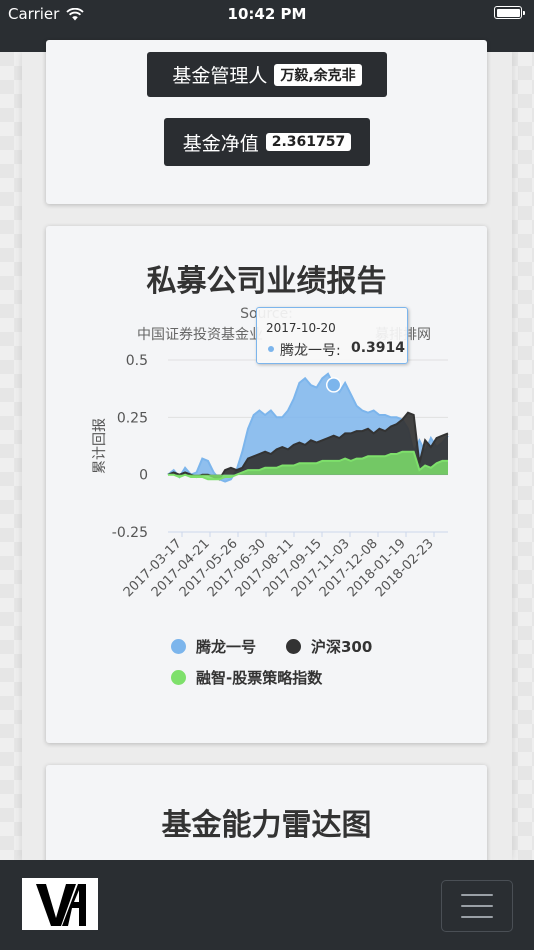 This screenshot has width=534, height=950. I want to click on fund-nav-value: 2.361757, so click(308, 142).